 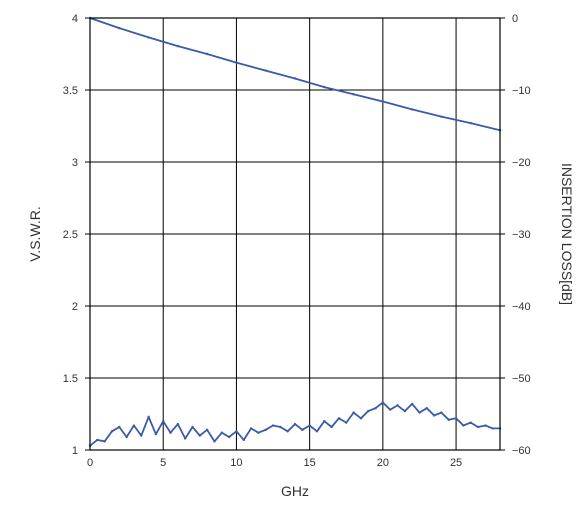 I want to click on y-axis-left-title: V.S.W.R., so click(x=35, y=234).